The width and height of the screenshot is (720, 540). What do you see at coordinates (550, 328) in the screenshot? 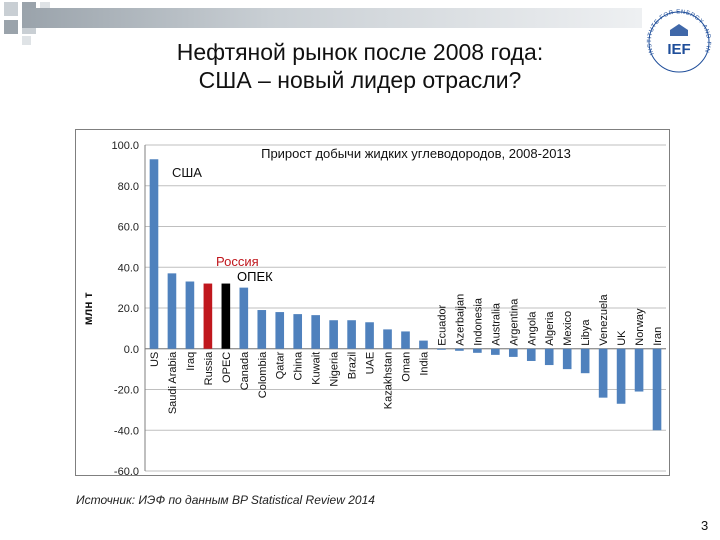
I see `category-label: Algeria` at bounding box center [550, 328].